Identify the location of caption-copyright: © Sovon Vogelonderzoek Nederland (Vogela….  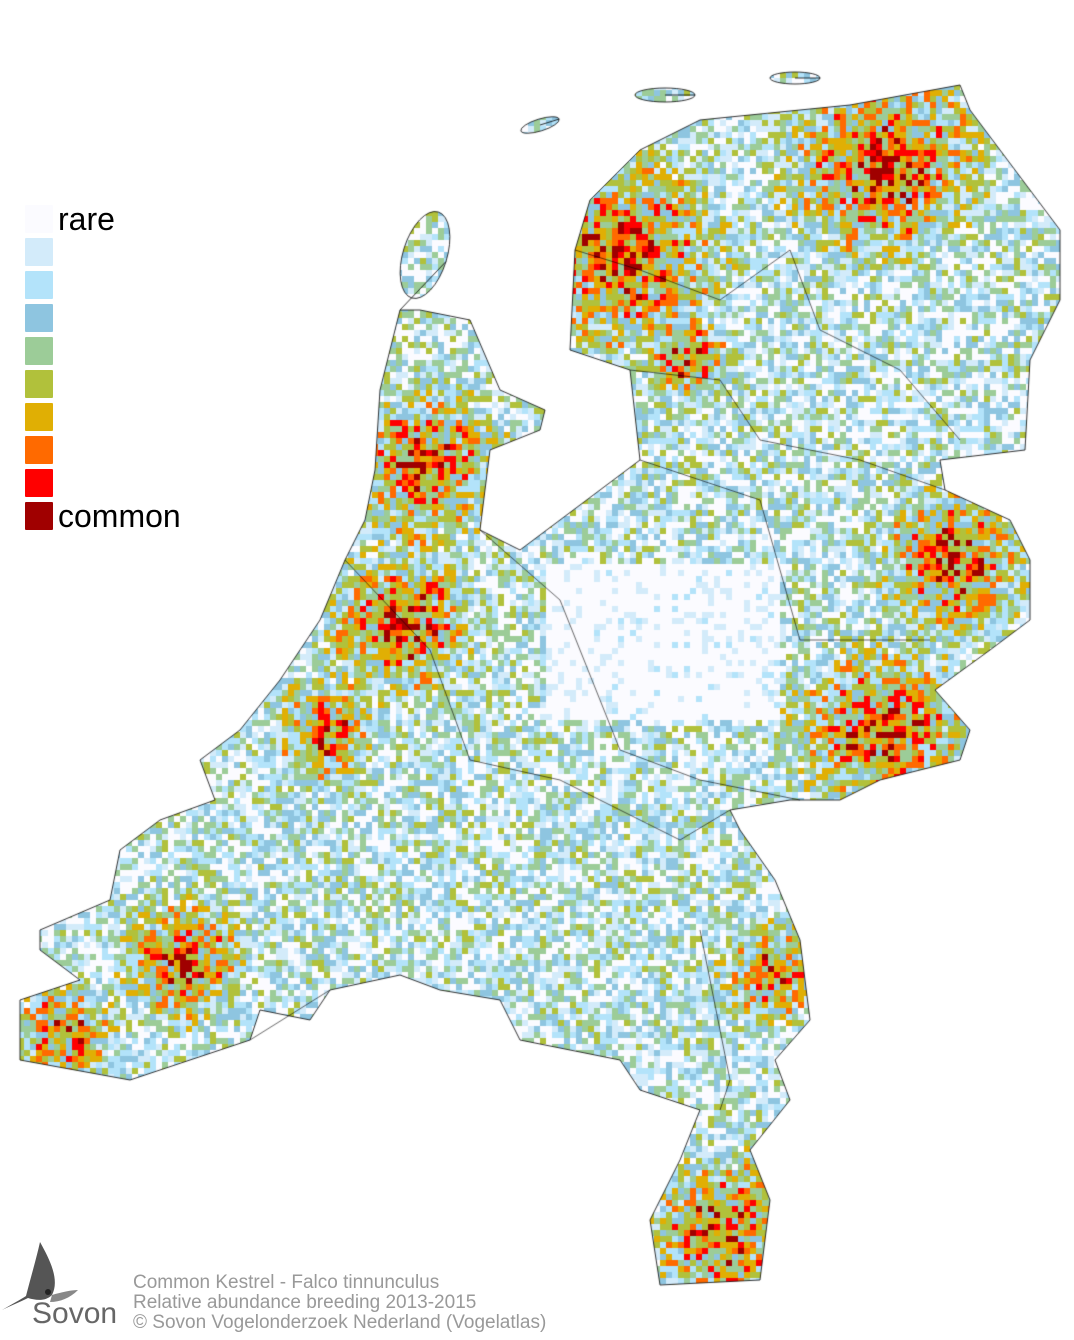
(340, 1322).